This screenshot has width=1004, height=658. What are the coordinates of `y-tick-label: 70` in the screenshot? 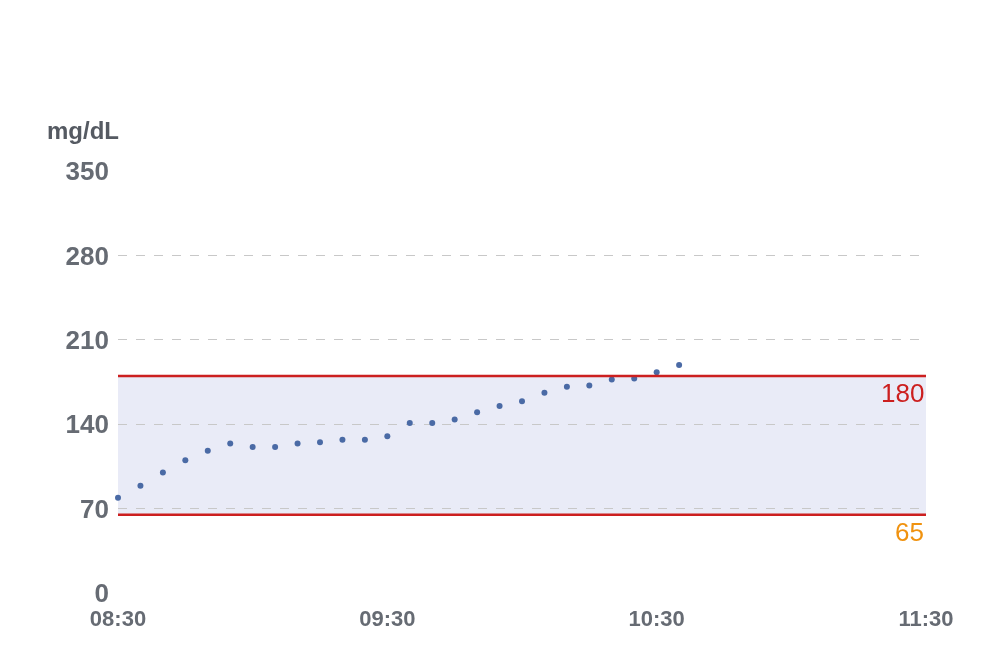 It's located at (94, 508).